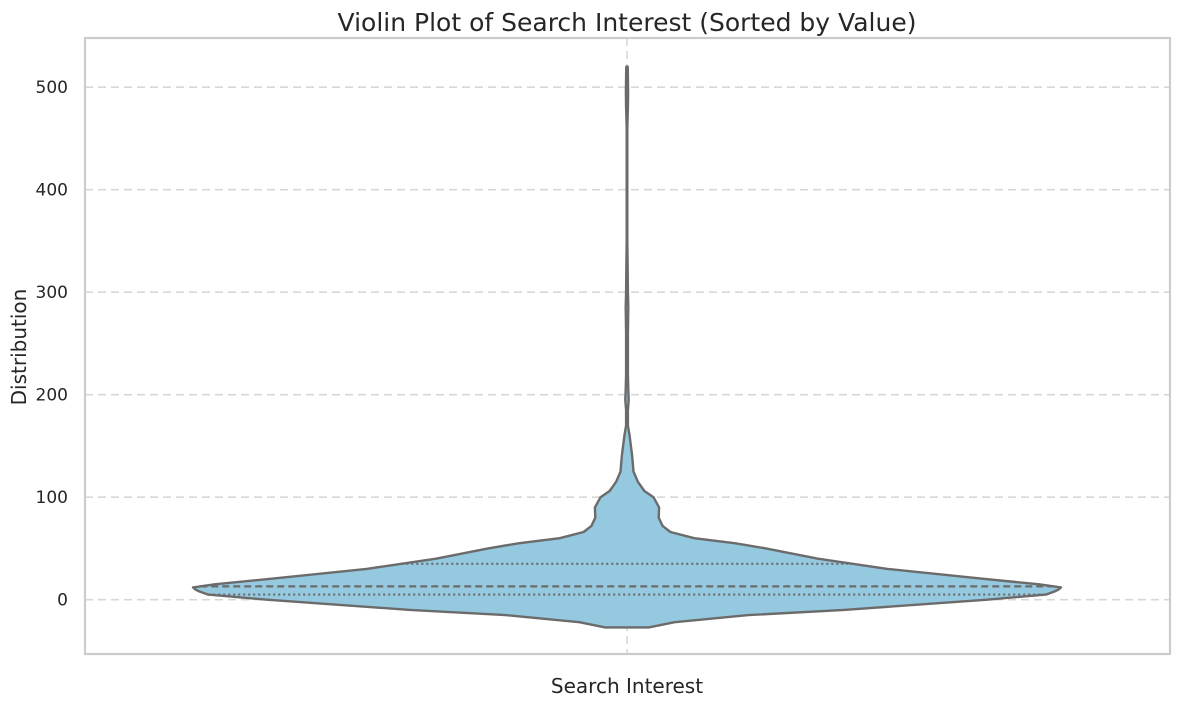  What do you see at coordinates (52, 88) in the screenshot?
I see `y-tick-label: 500` at bounding box center [52, 88].